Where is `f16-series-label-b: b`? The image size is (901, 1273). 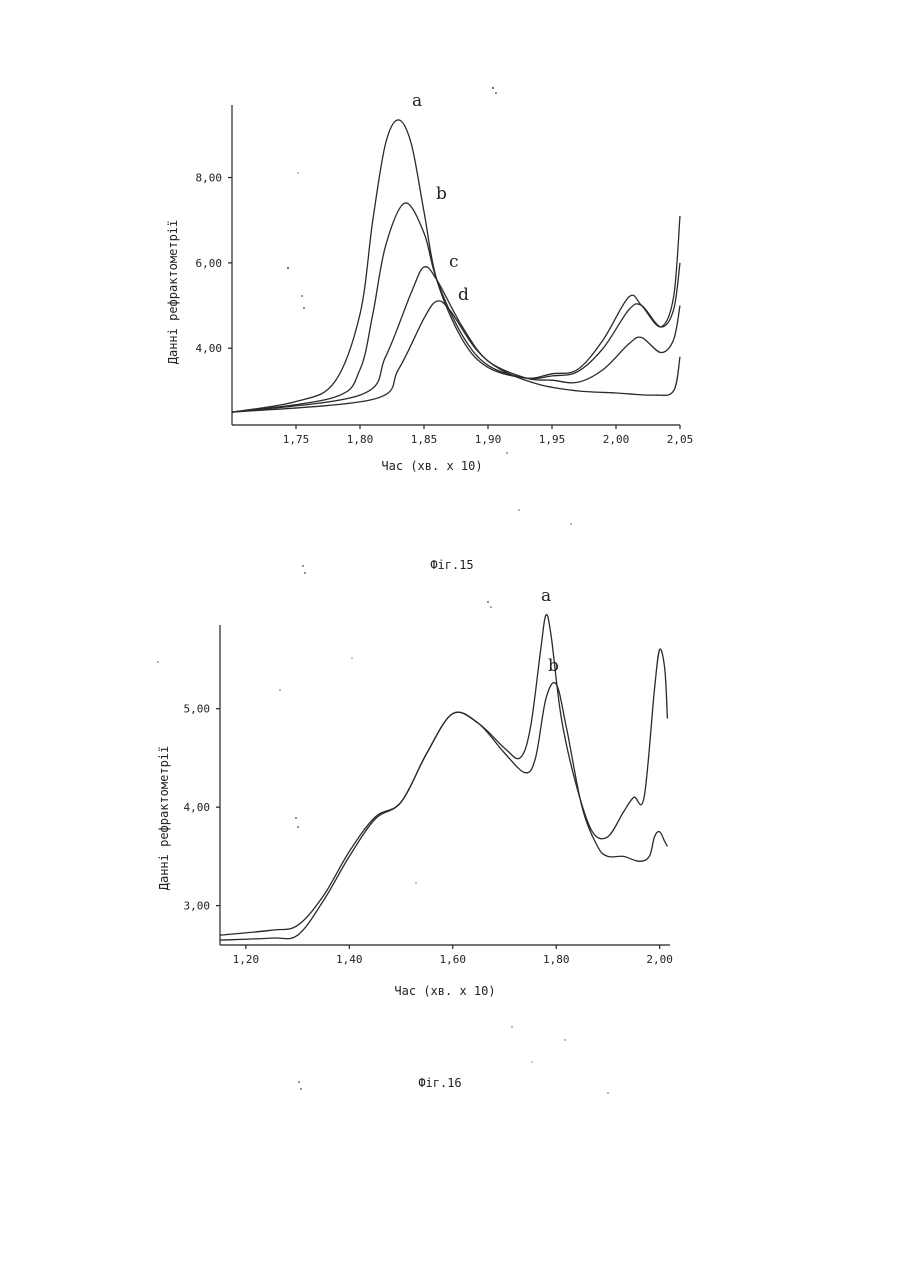 f16-series-label-b: b is located at coordinates (553, 666).